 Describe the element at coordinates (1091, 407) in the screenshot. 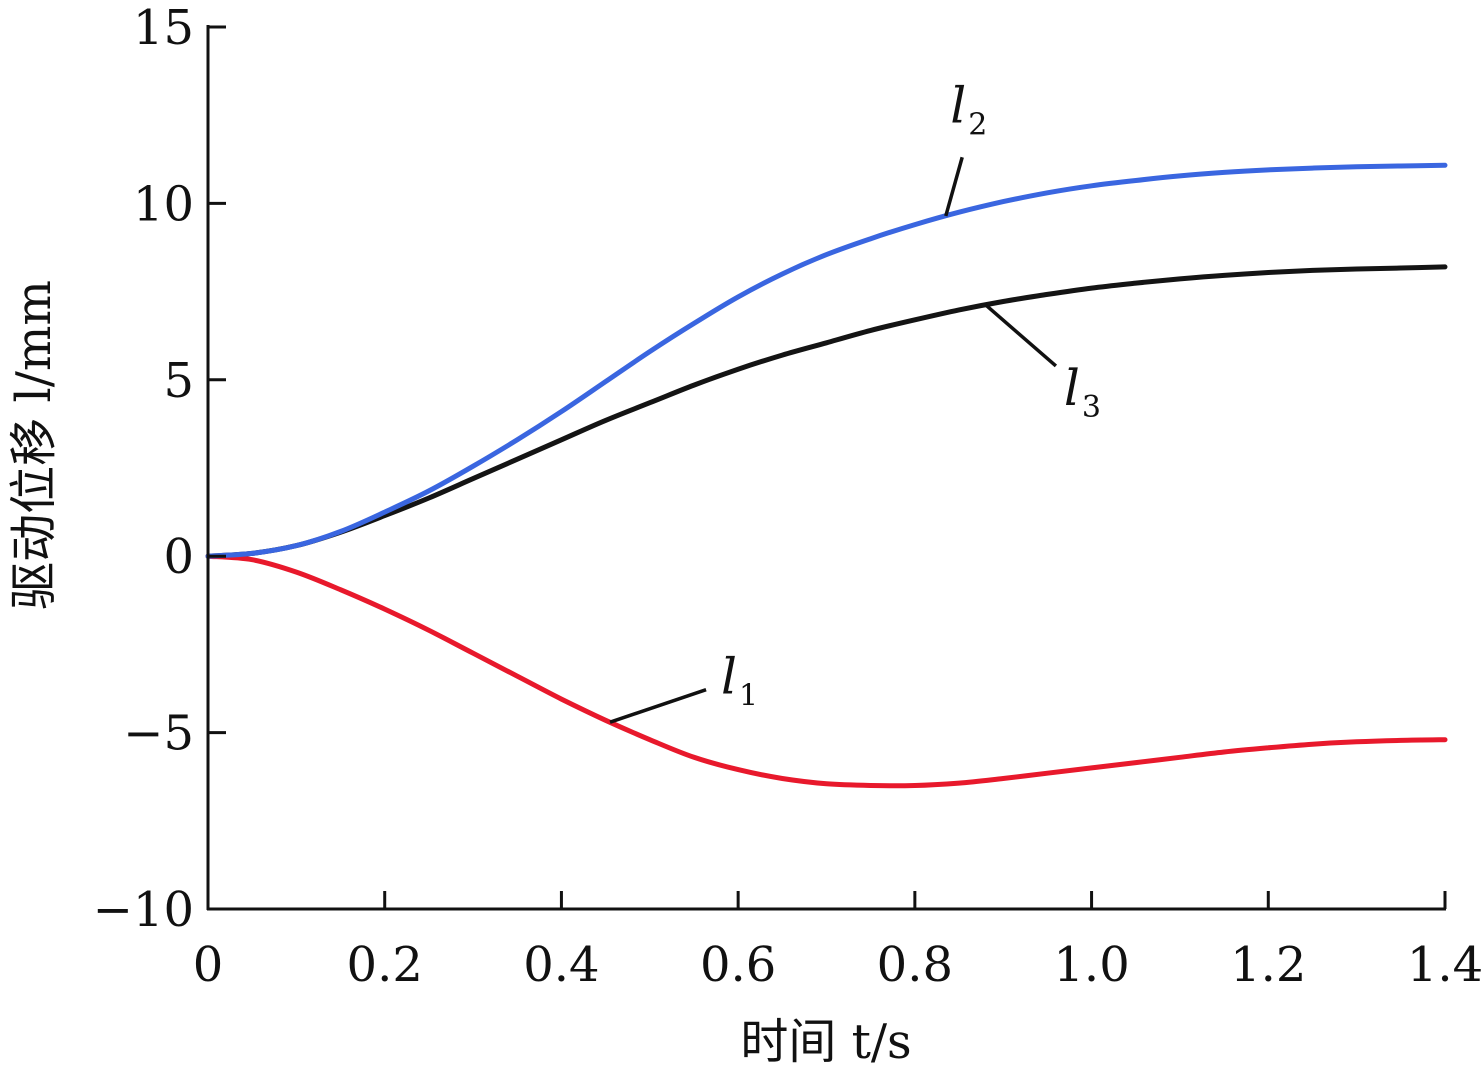

I see `annotation-subscript-l3: 3` at that location.